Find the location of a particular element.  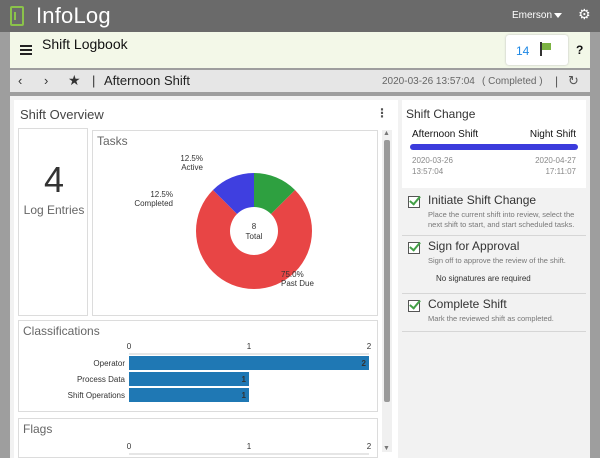

pie-slice-percent: 75.0% is located at coordinates (292, 274).